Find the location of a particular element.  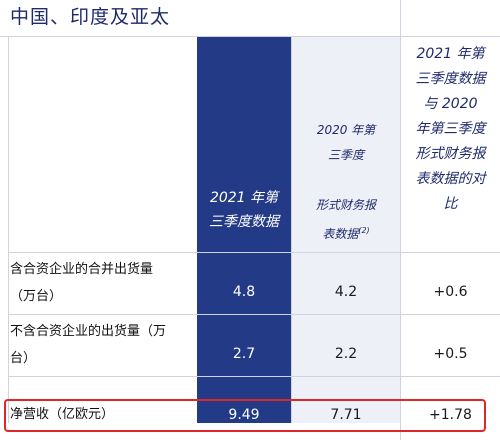

column-header-2020-q3: 2020 年第 三季度 形式财务报 表数据(2) is located at coordinates (346, 182).